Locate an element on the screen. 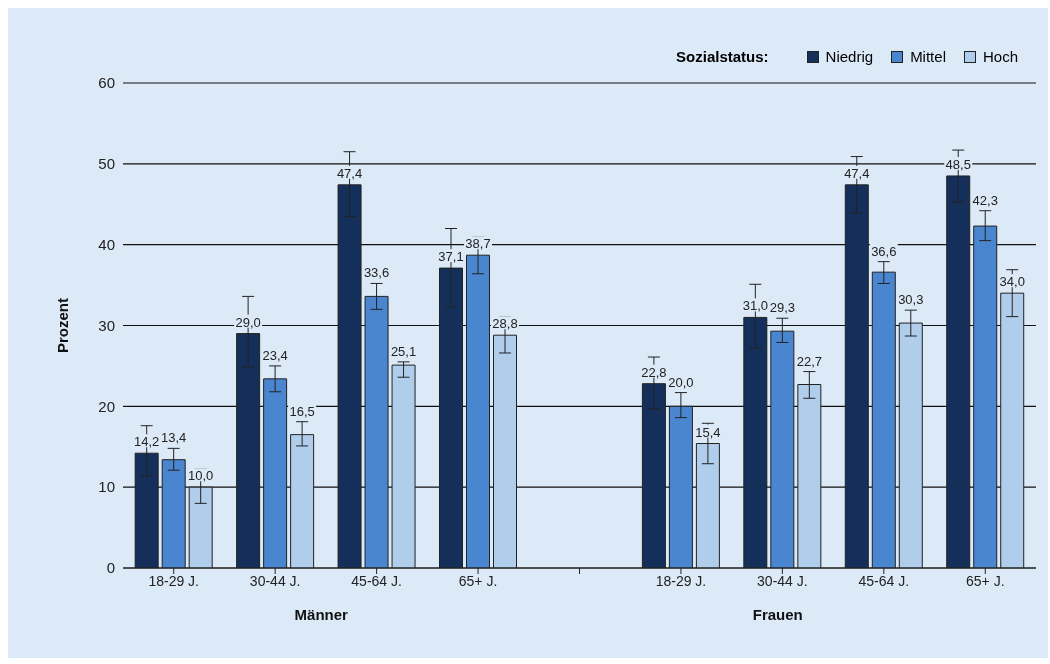 Image resolution: width=1050 pixels, height=664 pixels. y-tick-label: 10 is located at coordinates (106, 487).